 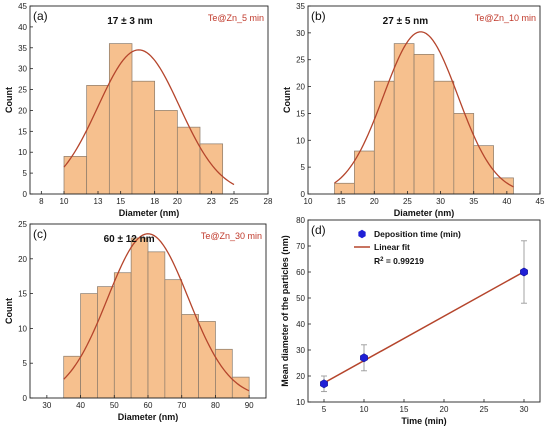 I want to click on x-axis-label: Time (min), so click(x=423, y=421).